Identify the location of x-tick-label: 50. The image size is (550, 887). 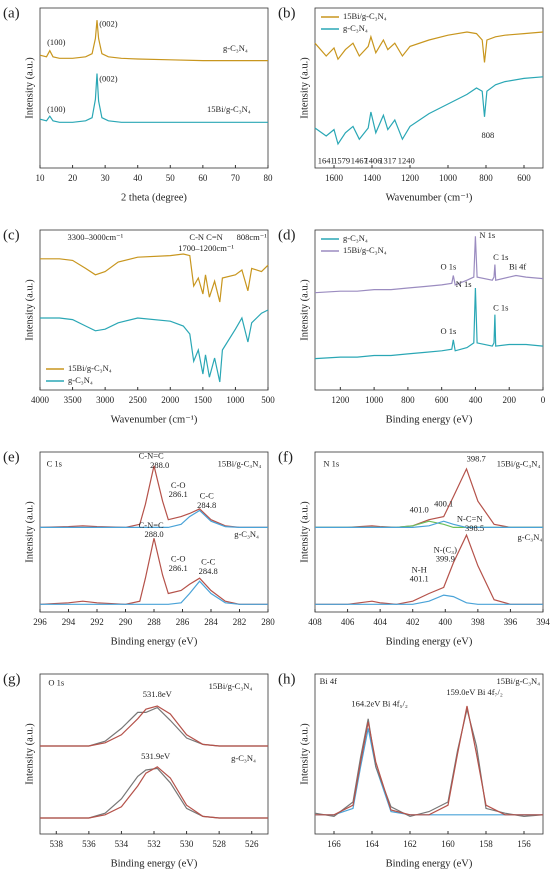
(171, 178).